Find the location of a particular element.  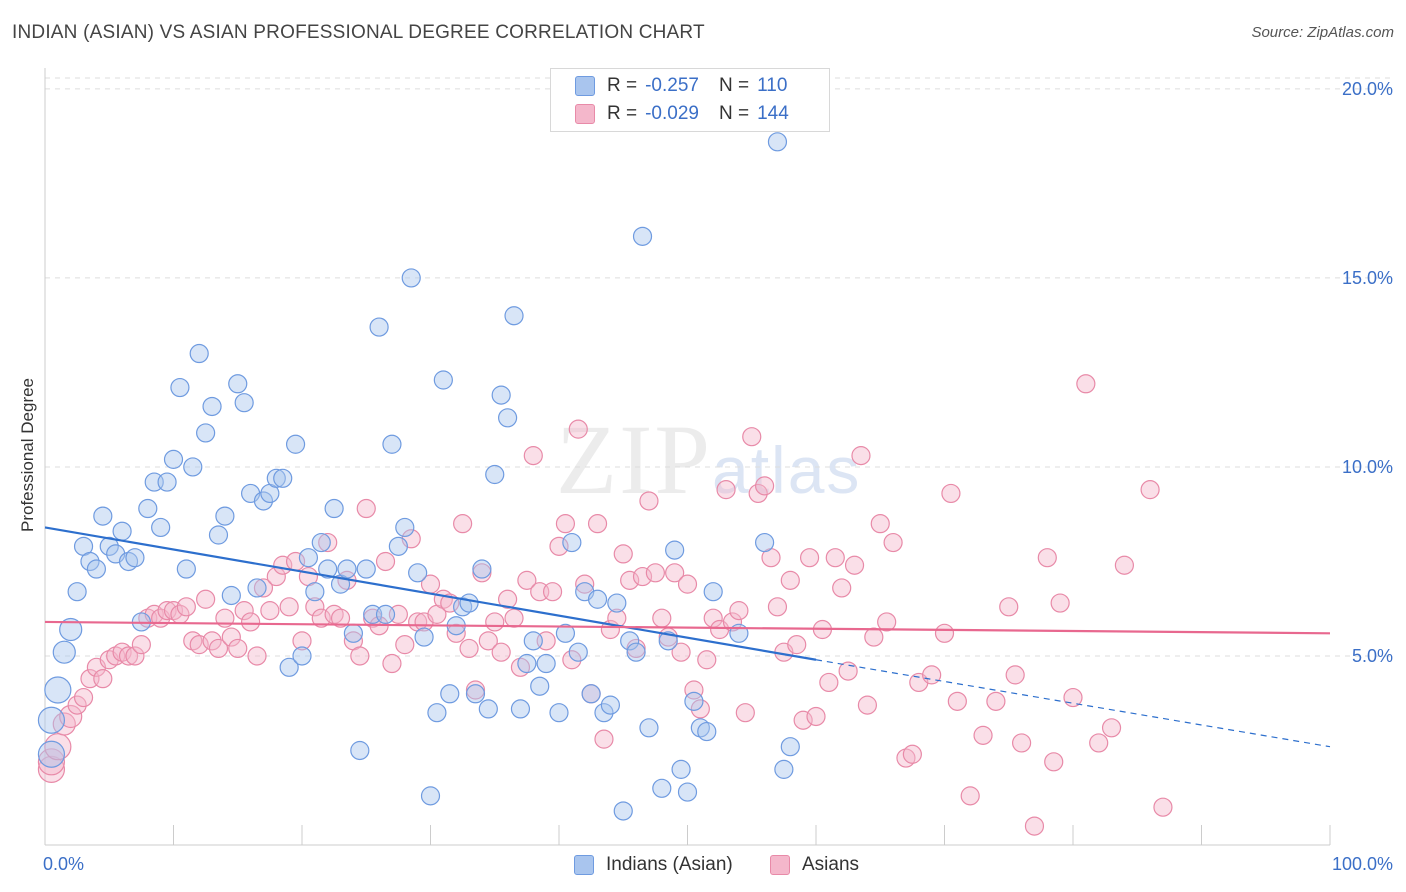

watermark-zip: ZIP is located at coordinates (634, 459).